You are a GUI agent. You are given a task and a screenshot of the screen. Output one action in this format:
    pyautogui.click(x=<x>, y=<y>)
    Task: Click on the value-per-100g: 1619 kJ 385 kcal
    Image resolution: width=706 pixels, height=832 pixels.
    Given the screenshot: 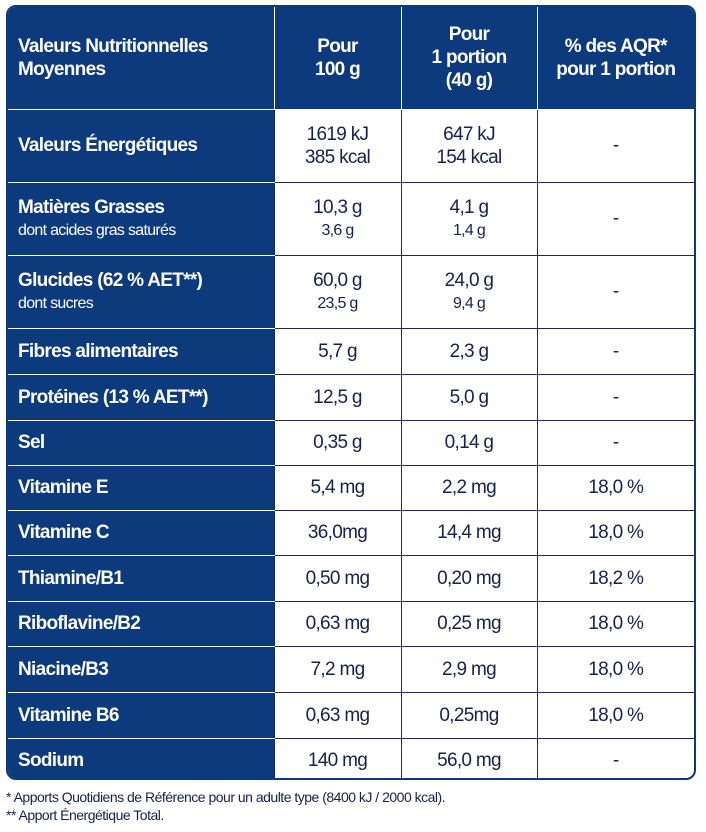 What is the action you would take?
    pyautogui.click(x=337, y=145)
    